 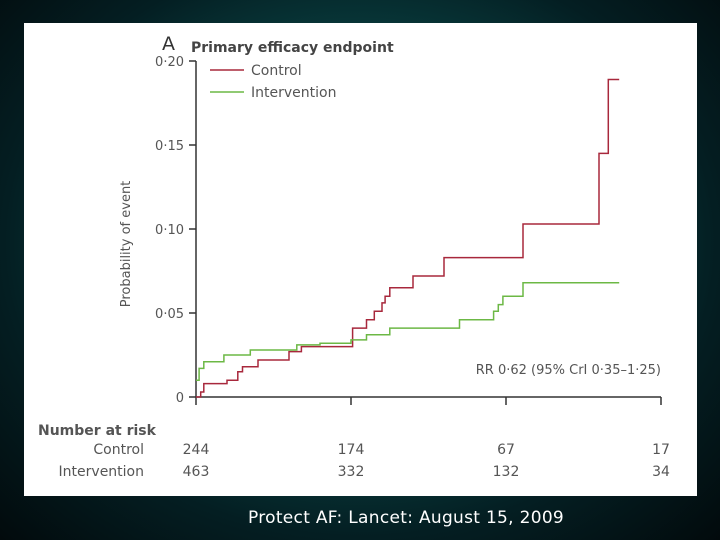 What do you see at coordinates (118, 450) in the screenshot?
I see `risk-row-label-control: Control` at bounding box center [118, 450].